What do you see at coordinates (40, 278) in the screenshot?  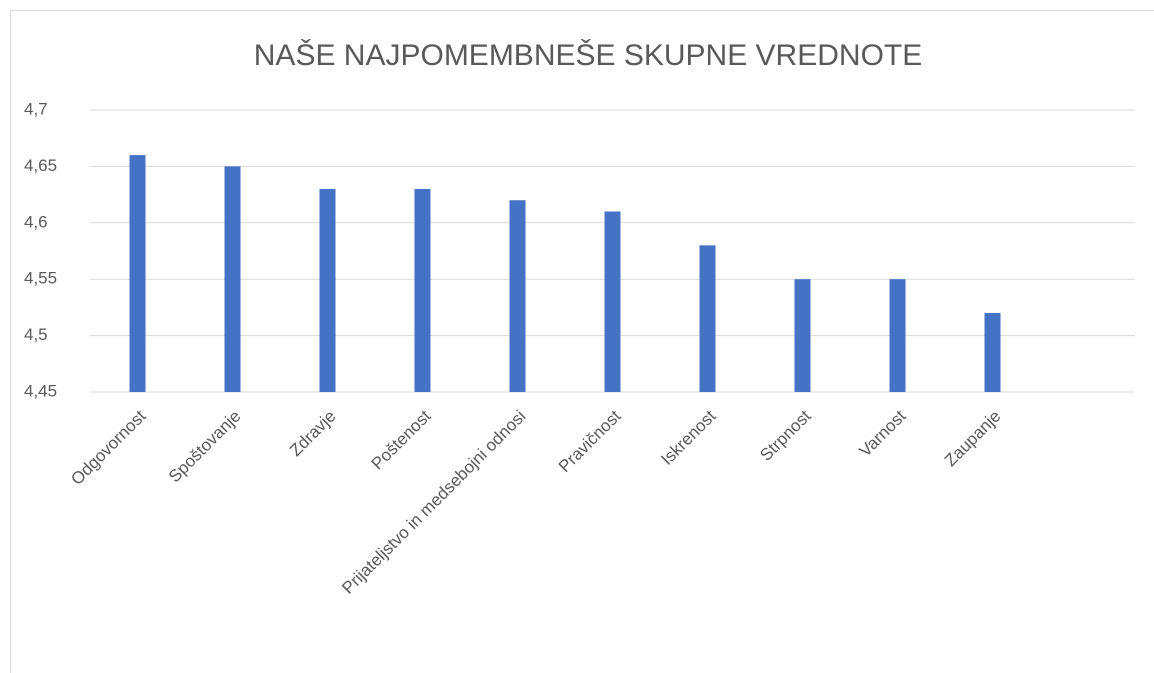 I see `y-tick-label: 4,55` at bounding box center [40, 278].